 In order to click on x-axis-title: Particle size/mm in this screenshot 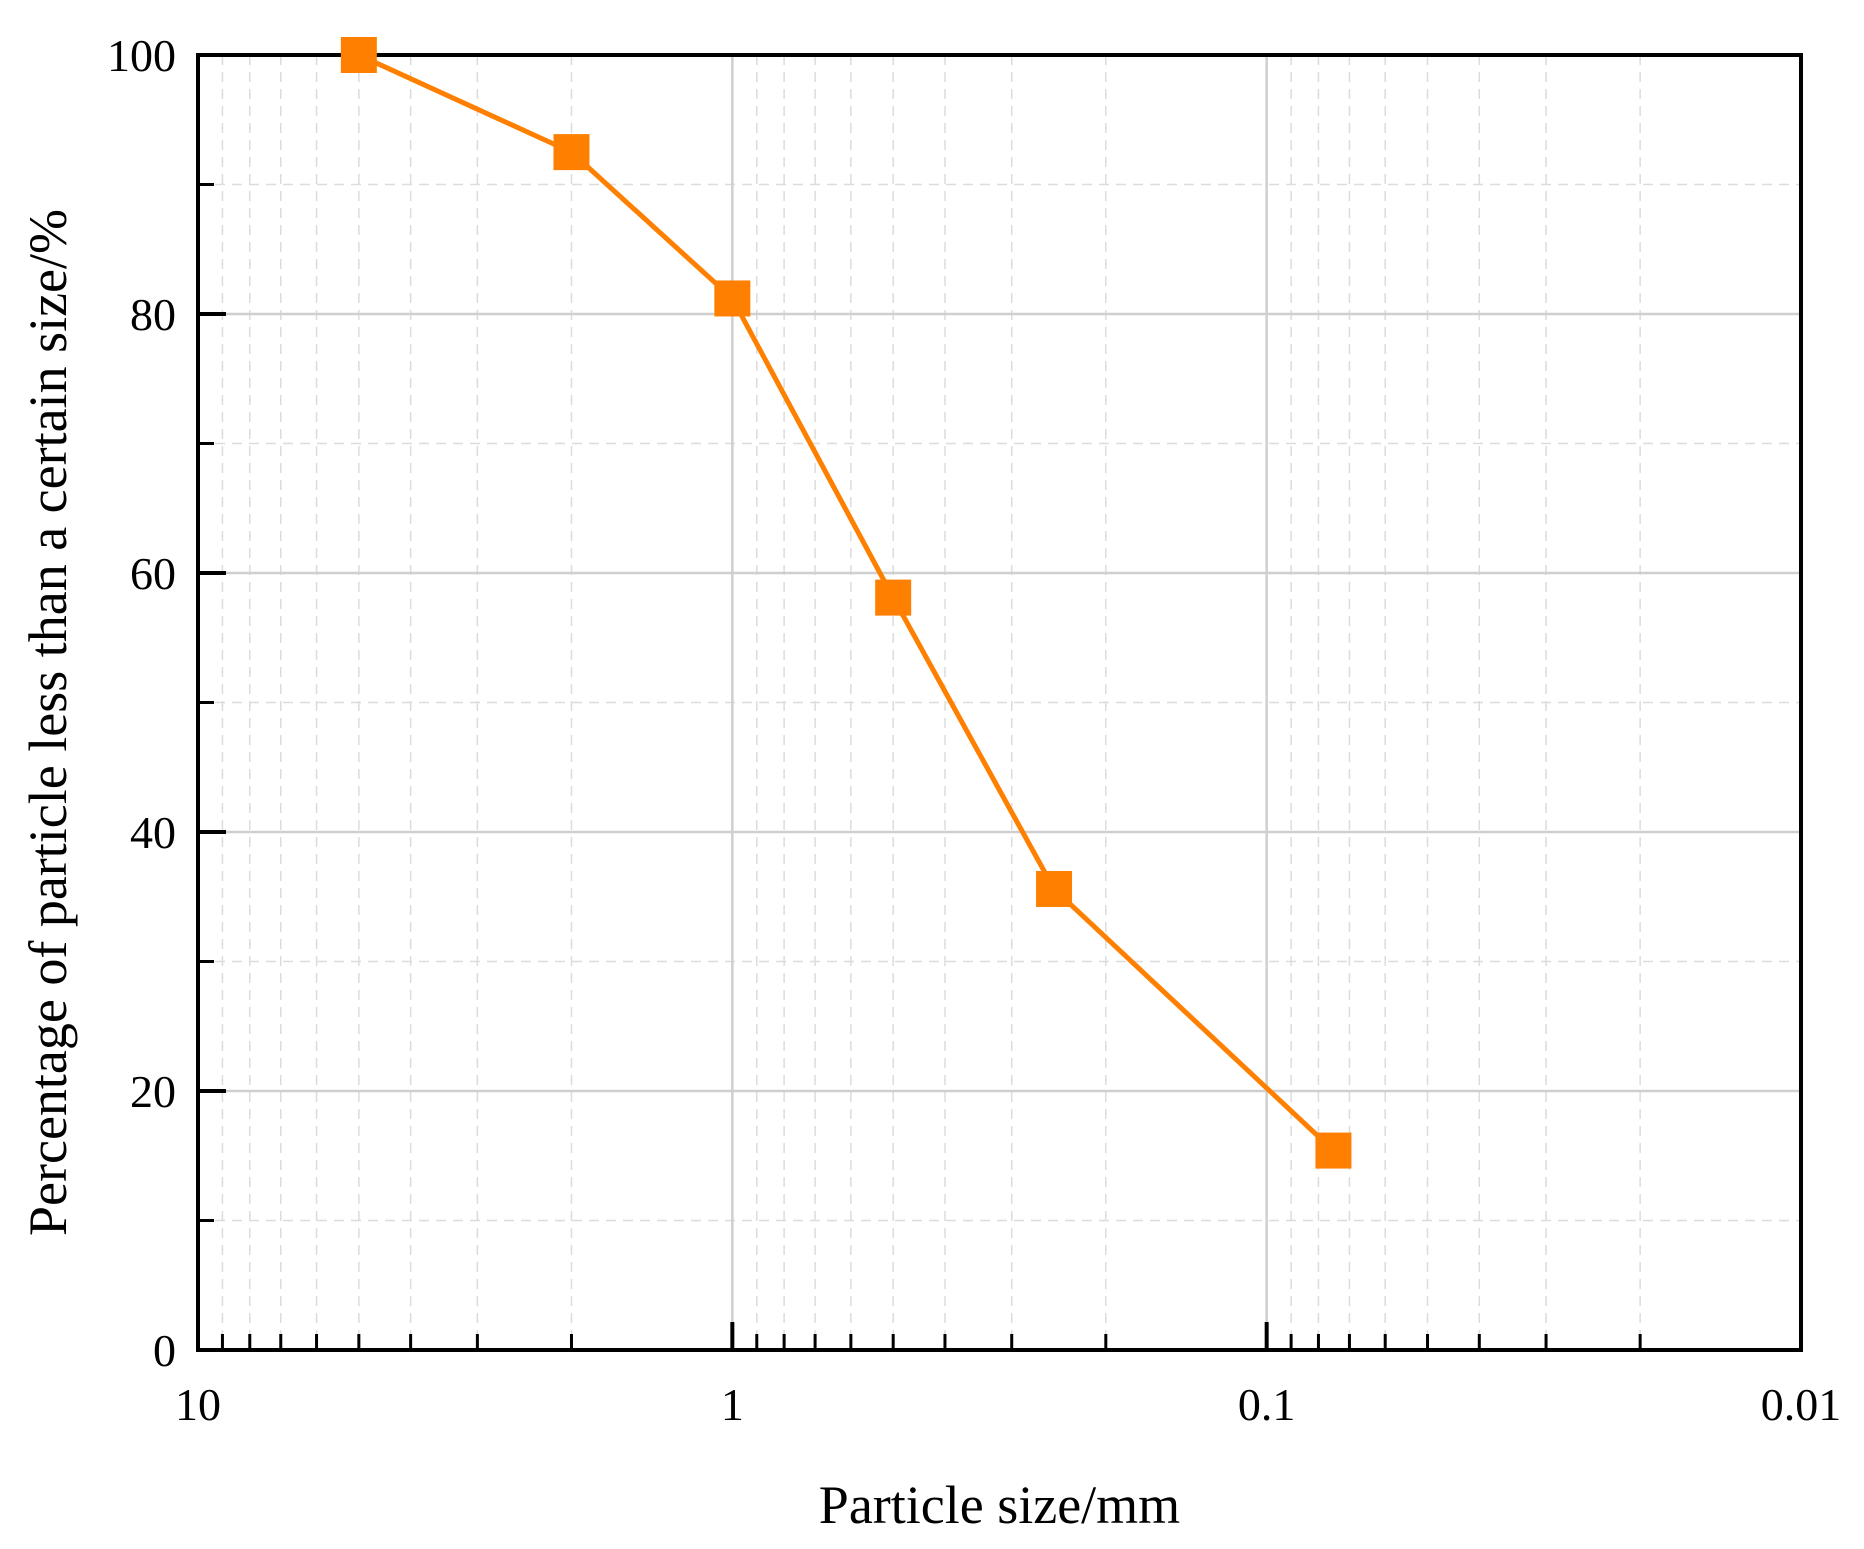, I will do `click(999, 1505)`.